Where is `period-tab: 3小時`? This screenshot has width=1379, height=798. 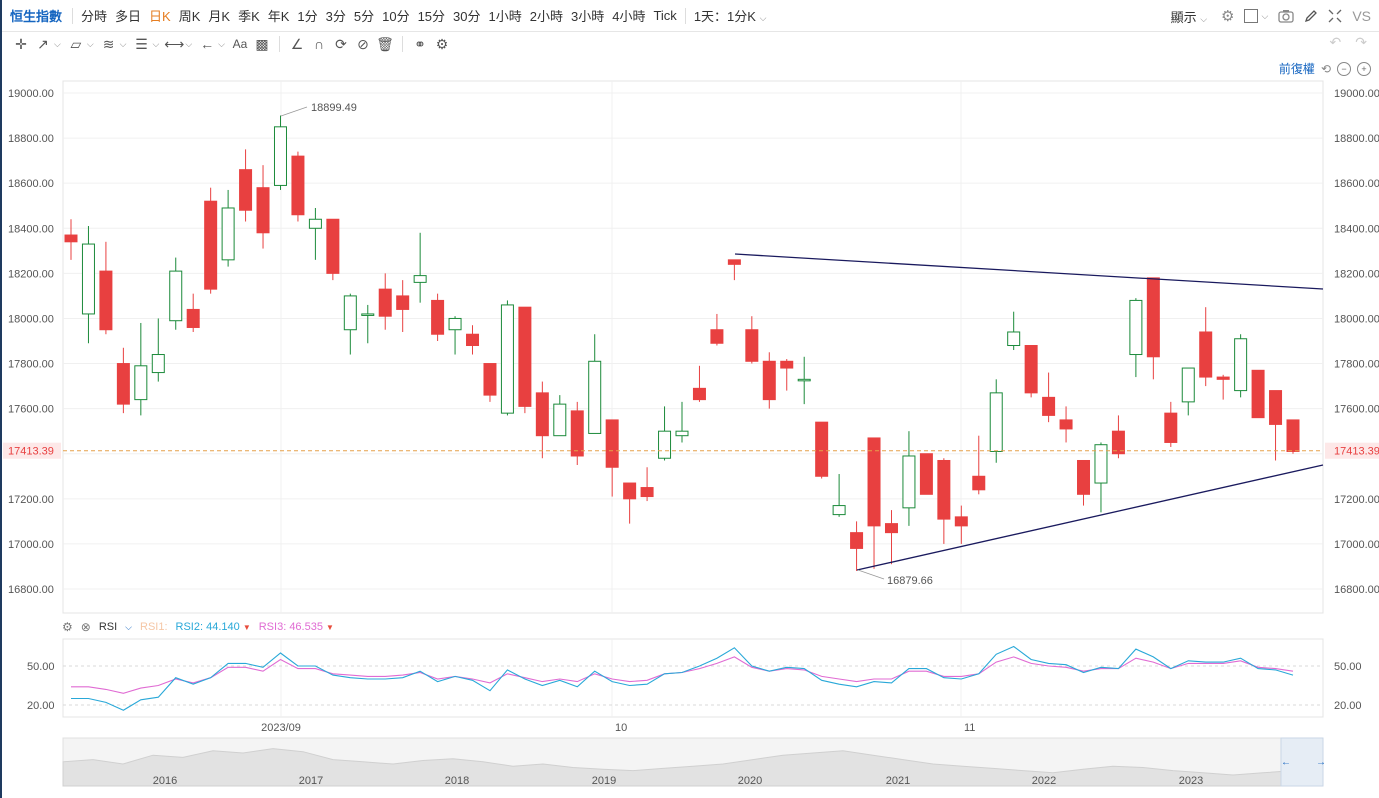 period-tab: 3小時 is located at coordinates (587, 16).